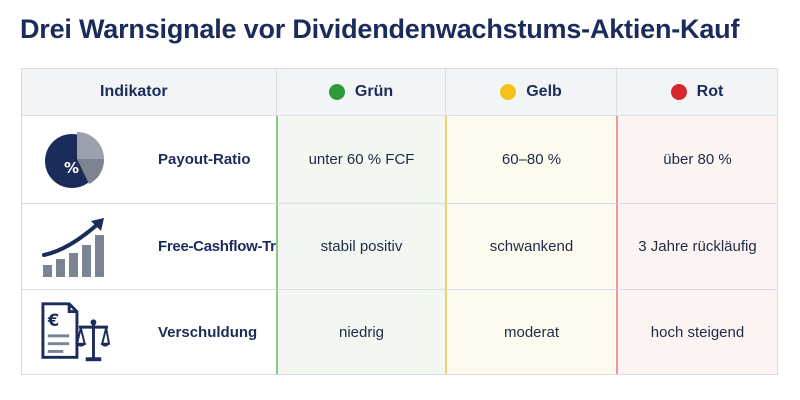  What do you see at coordinates (360, 247) in the screenshot?
I see `green-cell: stabil positiv` at bounding box center [360, 247].